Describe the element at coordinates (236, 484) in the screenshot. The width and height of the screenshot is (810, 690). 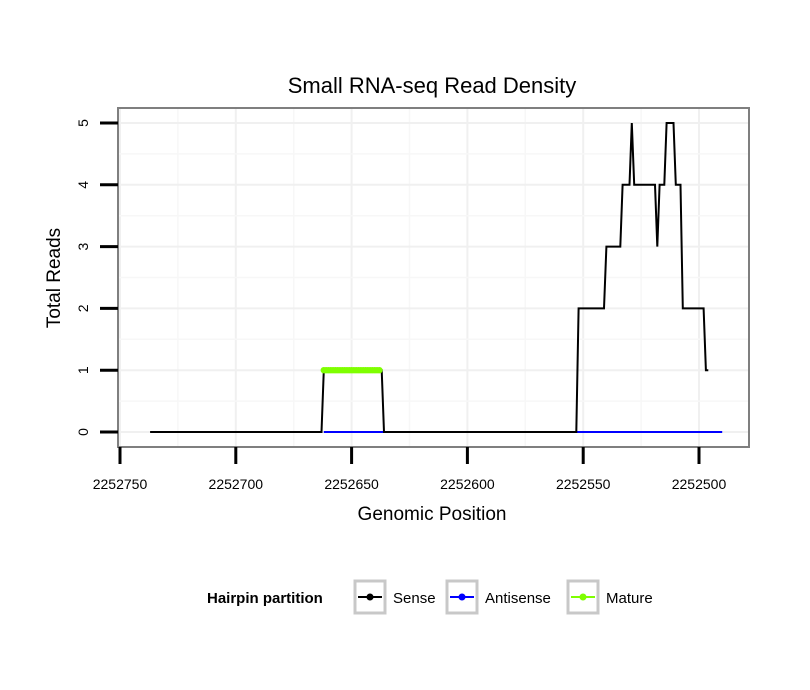
I see `x-tick-label: 2252700` at that location.